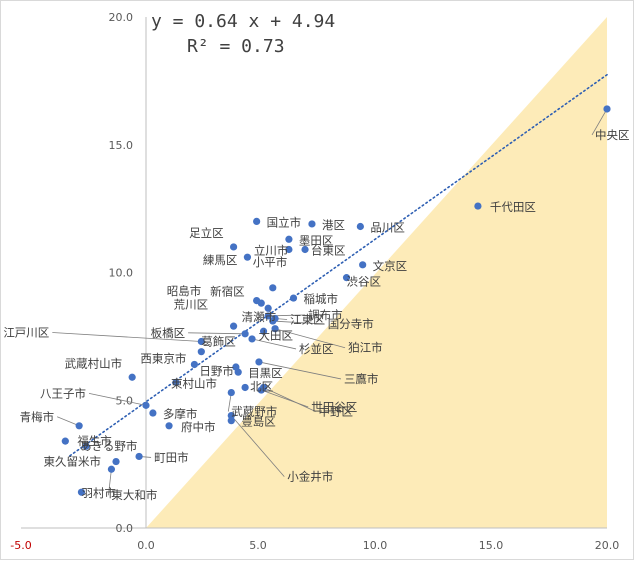  I want to click on point-label: 多摩市, so click(180, 414).